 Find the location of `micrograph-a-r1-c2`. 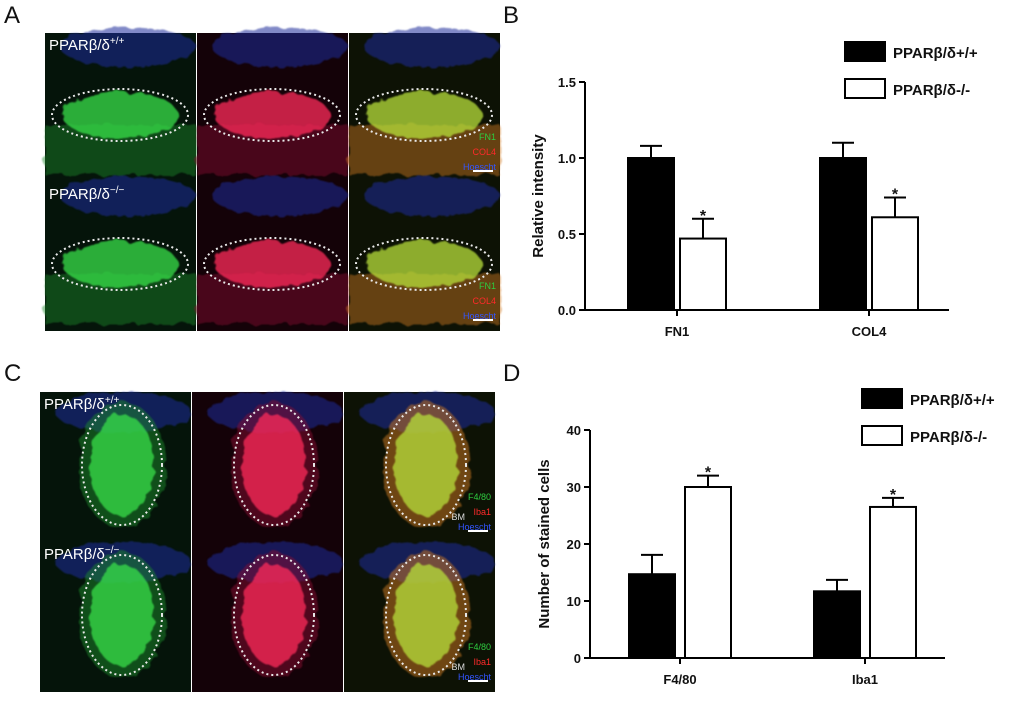

micrograph-a-r1-c2 is located at coordinates (272, 104).